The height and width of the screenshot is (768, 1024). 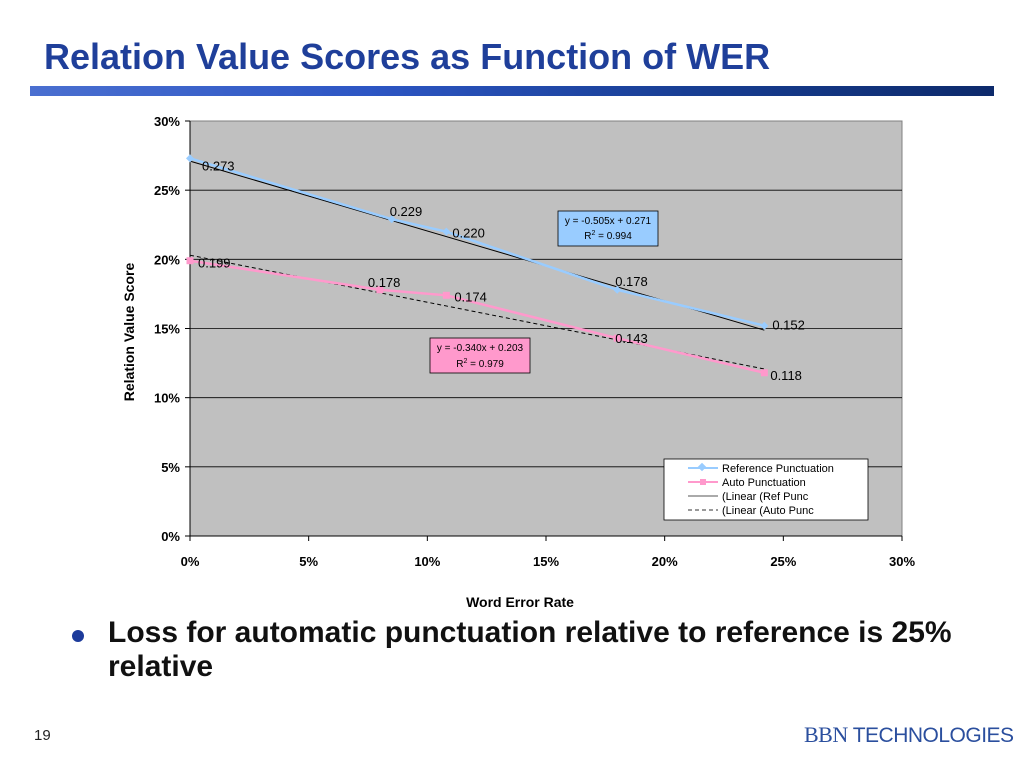 What do you see at coordinates (406, 211) in the screenshot?
I see `data-label-ref: 0.229` at bounding box center [406, 211].